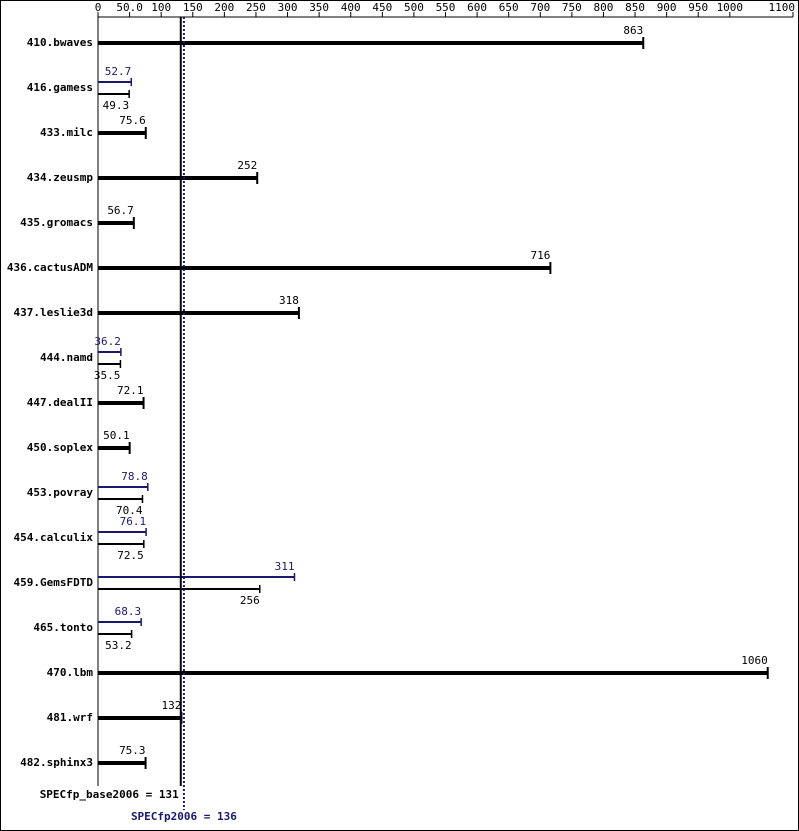  I want to click on category-label: 482.sphinx3, so click(56, 762).